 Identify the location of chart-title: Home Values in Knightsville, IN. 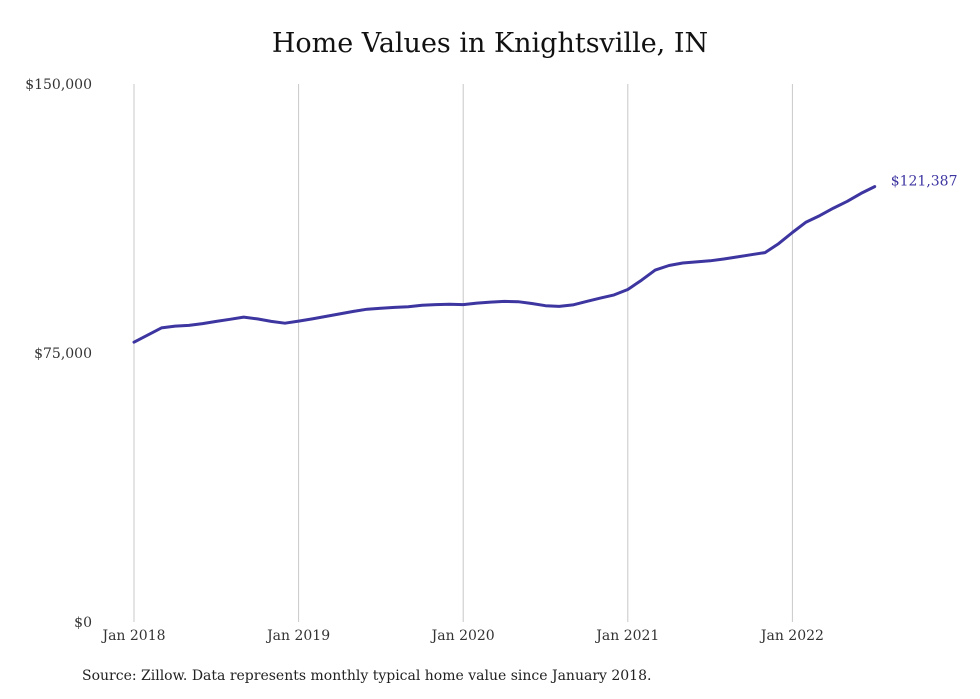
(490, 43).